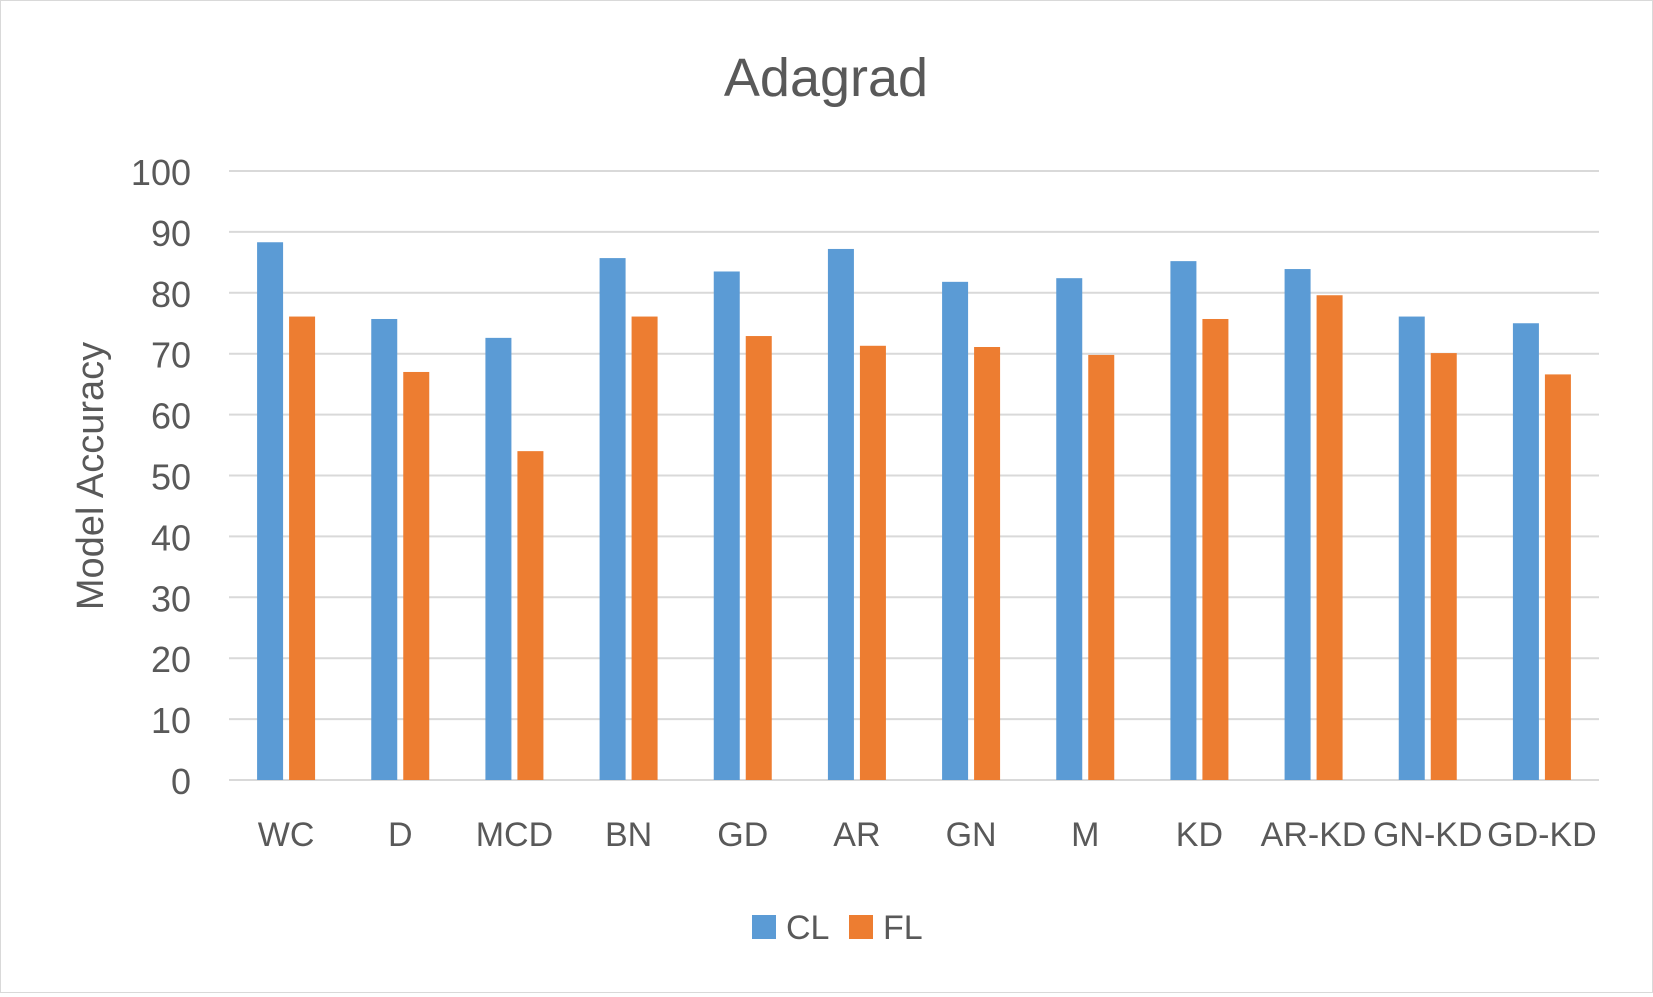 The height and width of the screenshot is (997, 1653). I want to click on y-tick-label: 20, so click(171, 659).